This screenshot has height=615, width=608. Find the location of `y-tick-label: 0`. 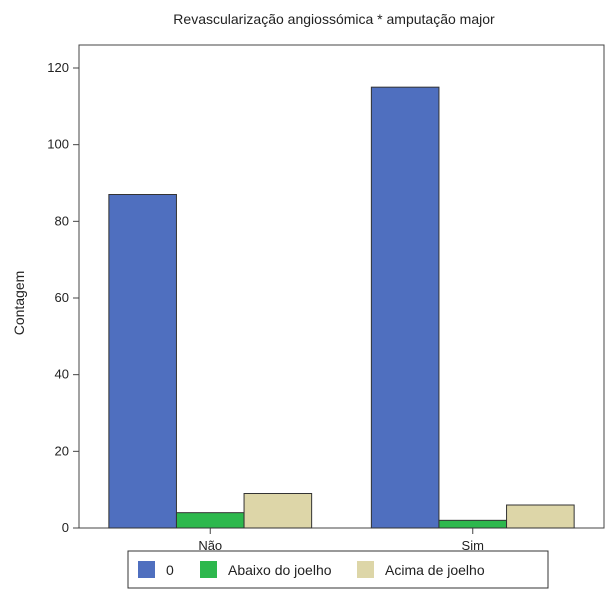

y-tick-label: 0 is located at coordinates (65, 527).